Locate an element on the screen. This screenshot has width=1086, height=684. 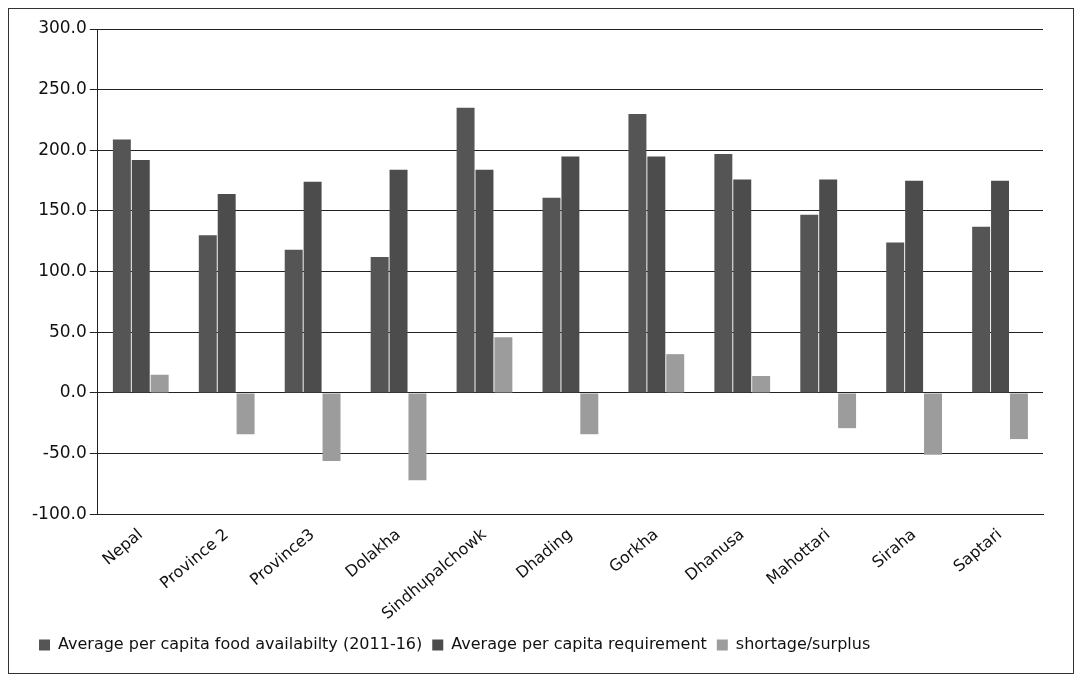
y-tick-label: -50.0 is located at coordinates (64, 452).